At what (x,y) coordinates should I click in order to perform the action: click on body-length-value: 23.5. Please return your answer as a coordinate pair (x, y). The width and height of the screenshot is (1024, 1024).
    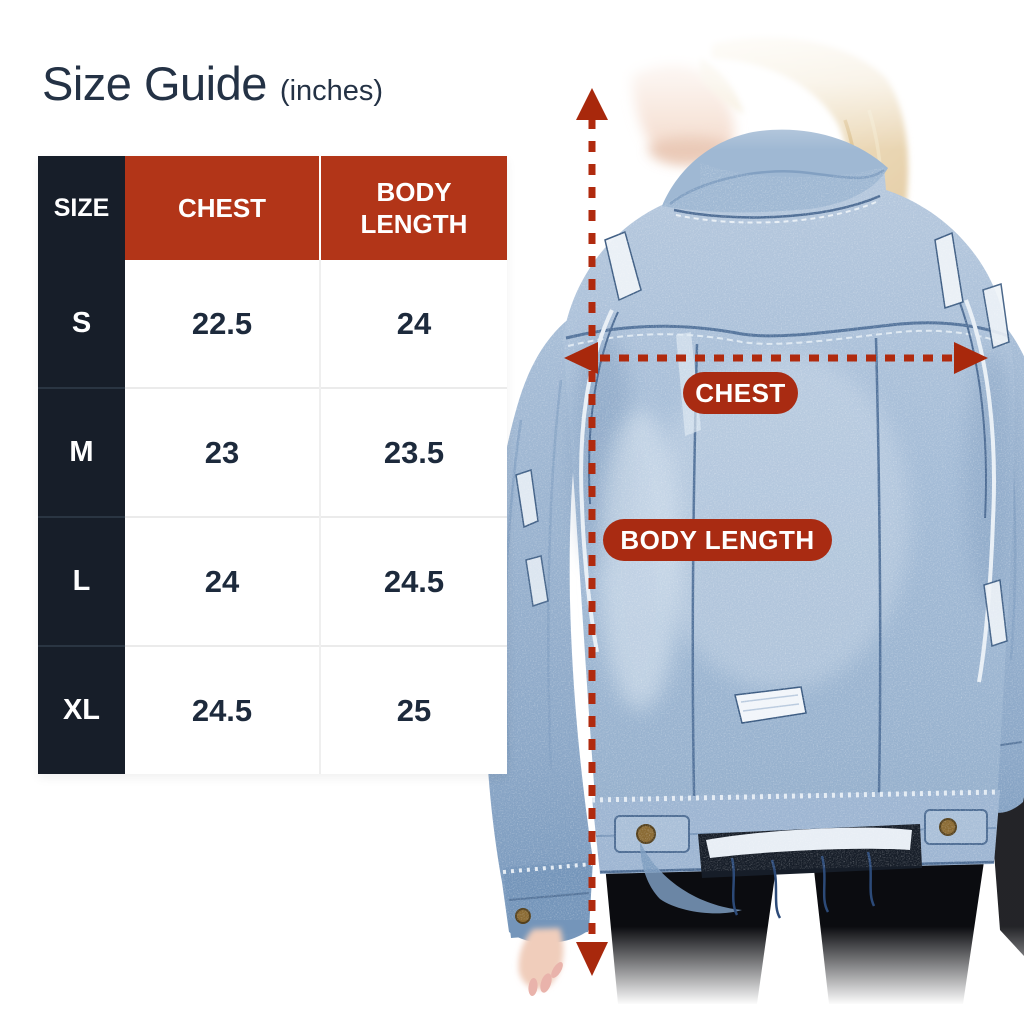
    Looking at the image, I should click on (413, 452).